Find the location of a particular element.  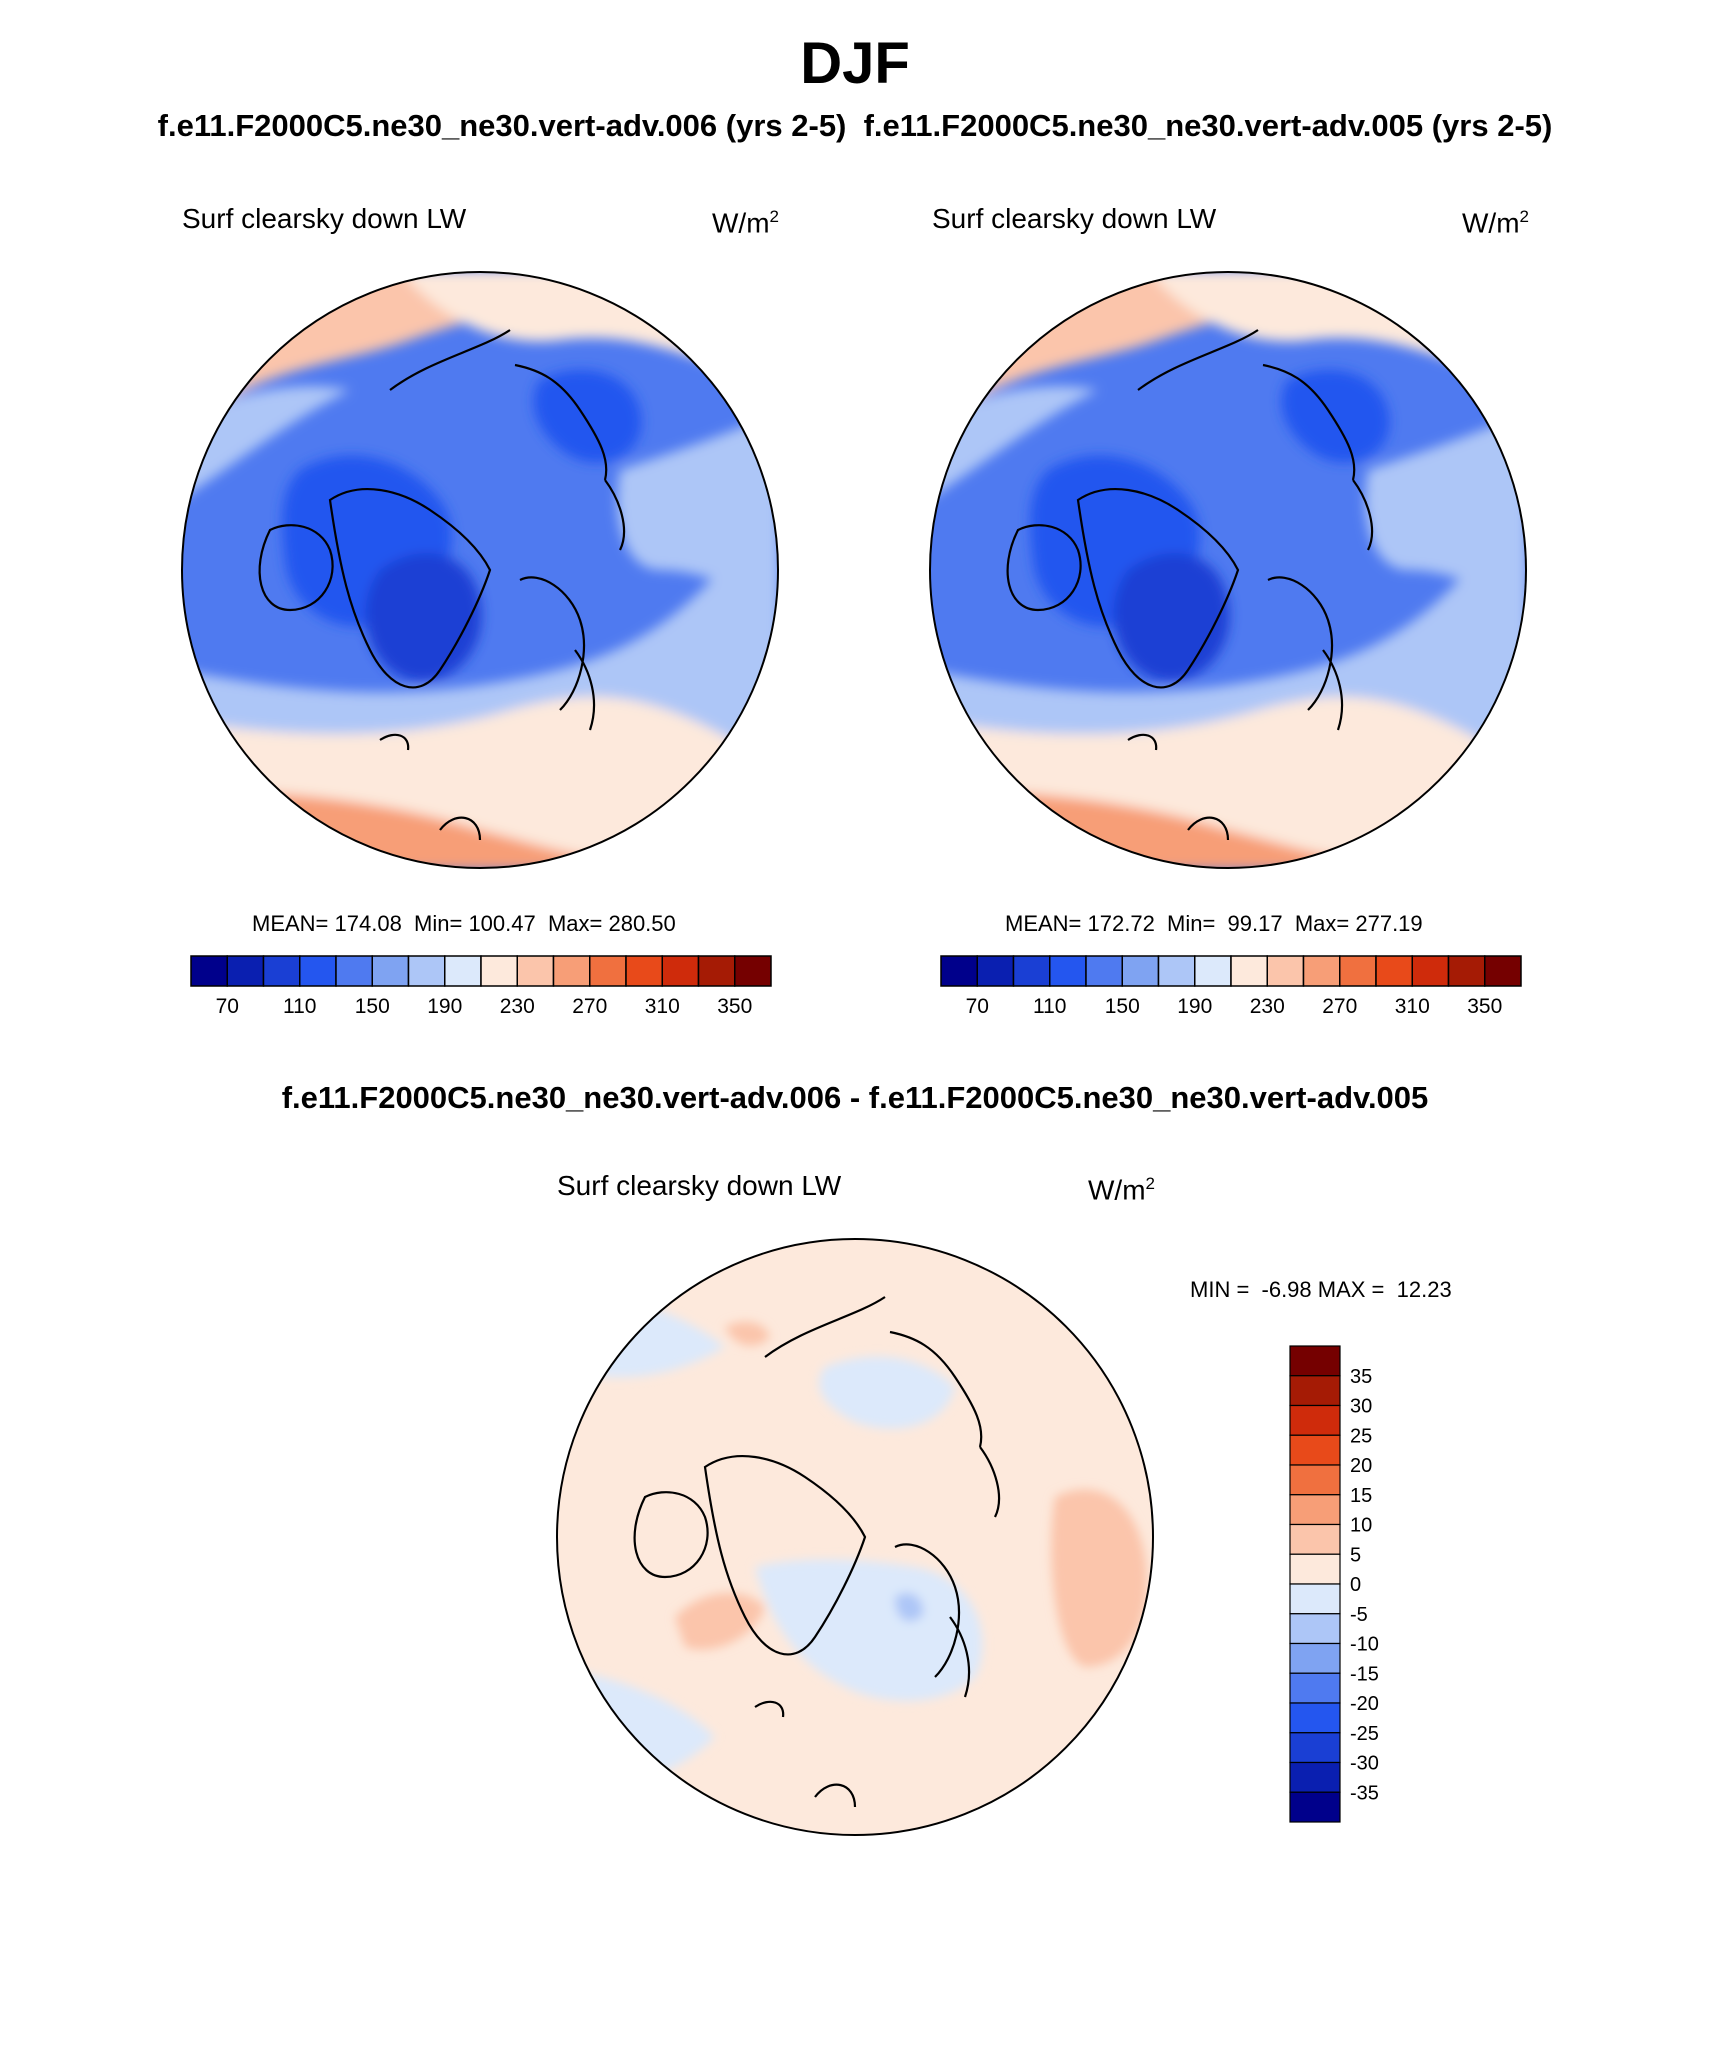

panel-3-stats: MIN = -6.98 MAX = 12.23 is located at coordinates (1321, 1289).